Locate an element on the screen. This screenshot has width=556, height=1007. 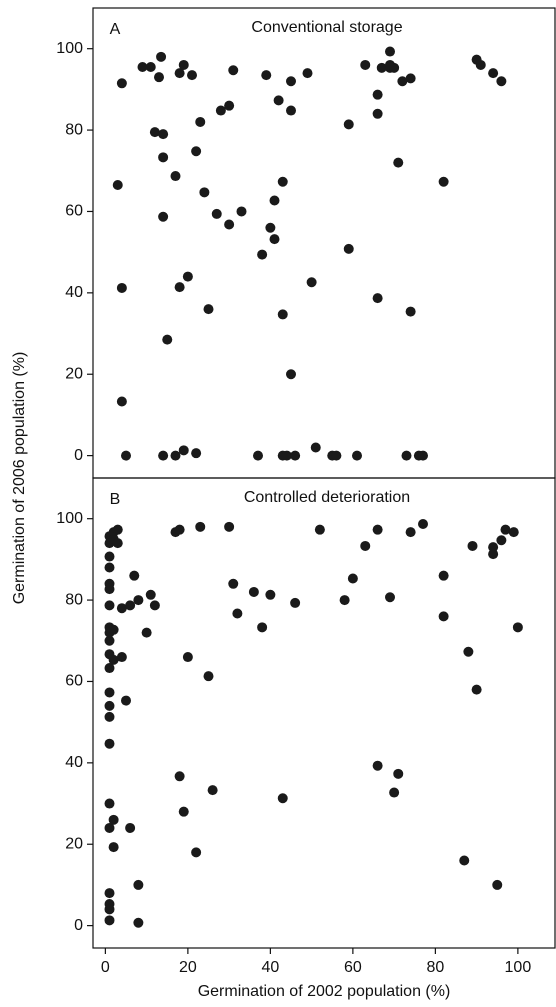
chart-title: Controlled deterioration is located at coordinates (327, 497).